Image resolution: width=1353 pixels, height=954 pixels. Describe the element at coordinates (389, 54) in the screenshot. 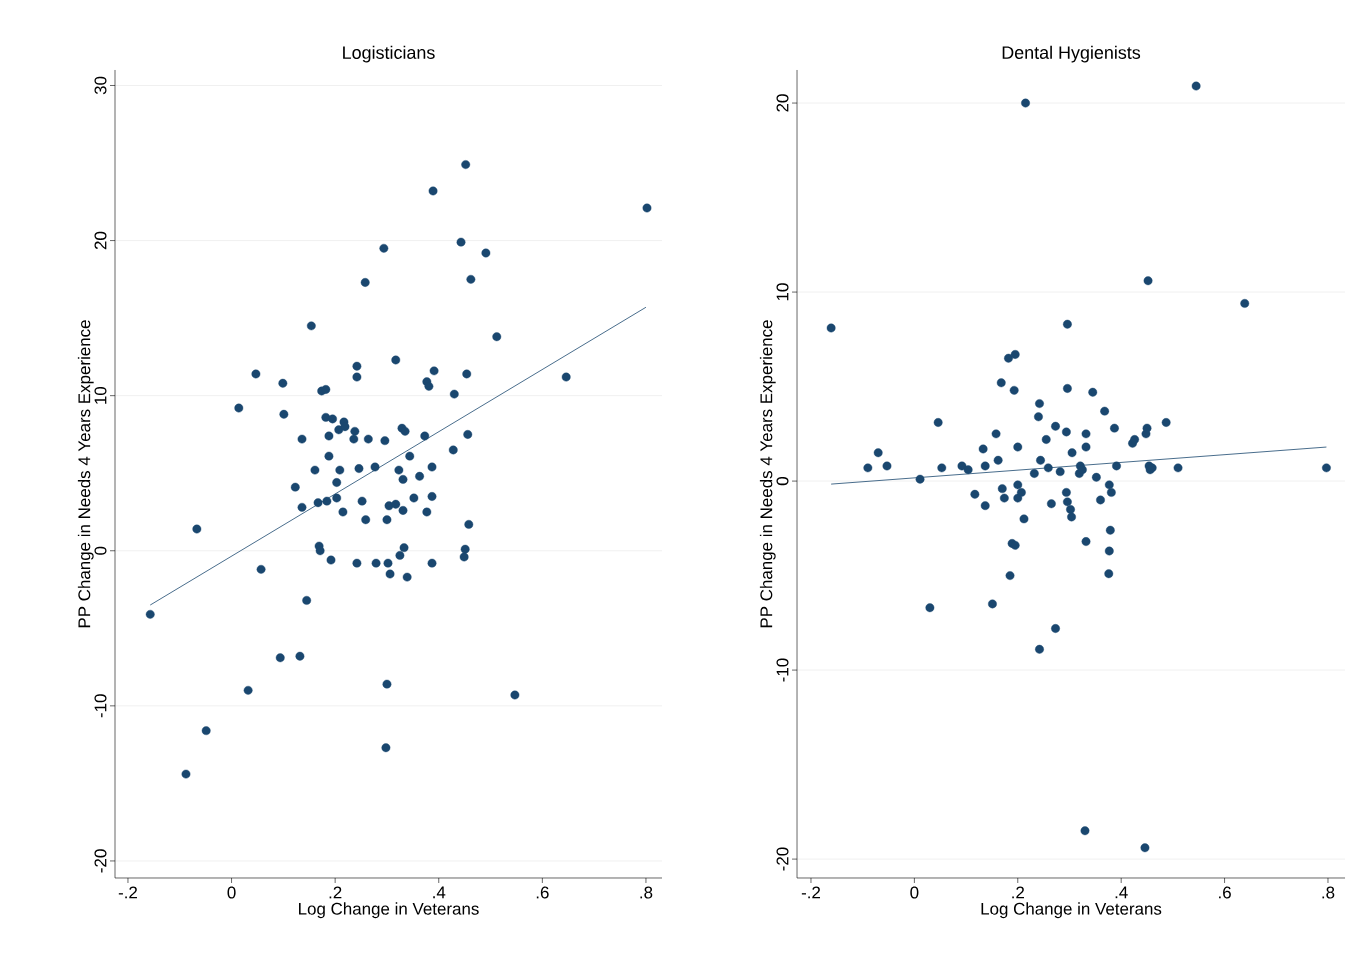

I see `chart-title: Logisticians` at that location.